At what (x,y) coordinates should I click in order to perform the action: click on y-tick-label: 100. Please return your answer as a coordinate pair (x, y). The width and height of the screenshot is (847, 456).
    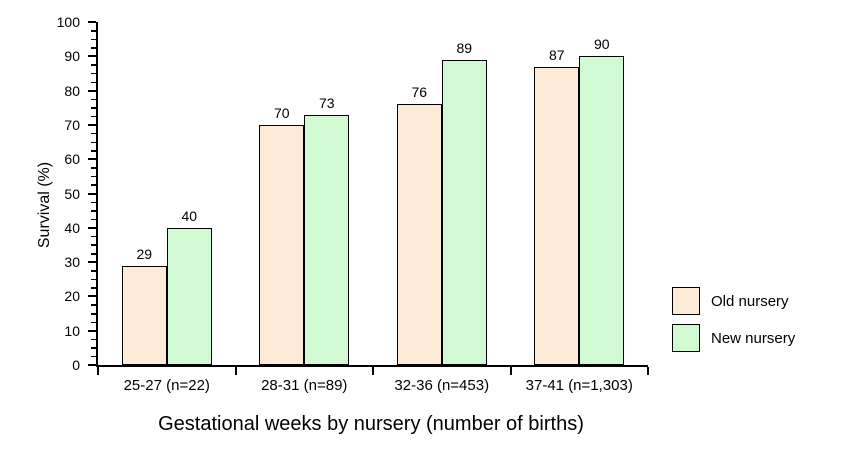
    Looking at the image, I should click on (68, 22).